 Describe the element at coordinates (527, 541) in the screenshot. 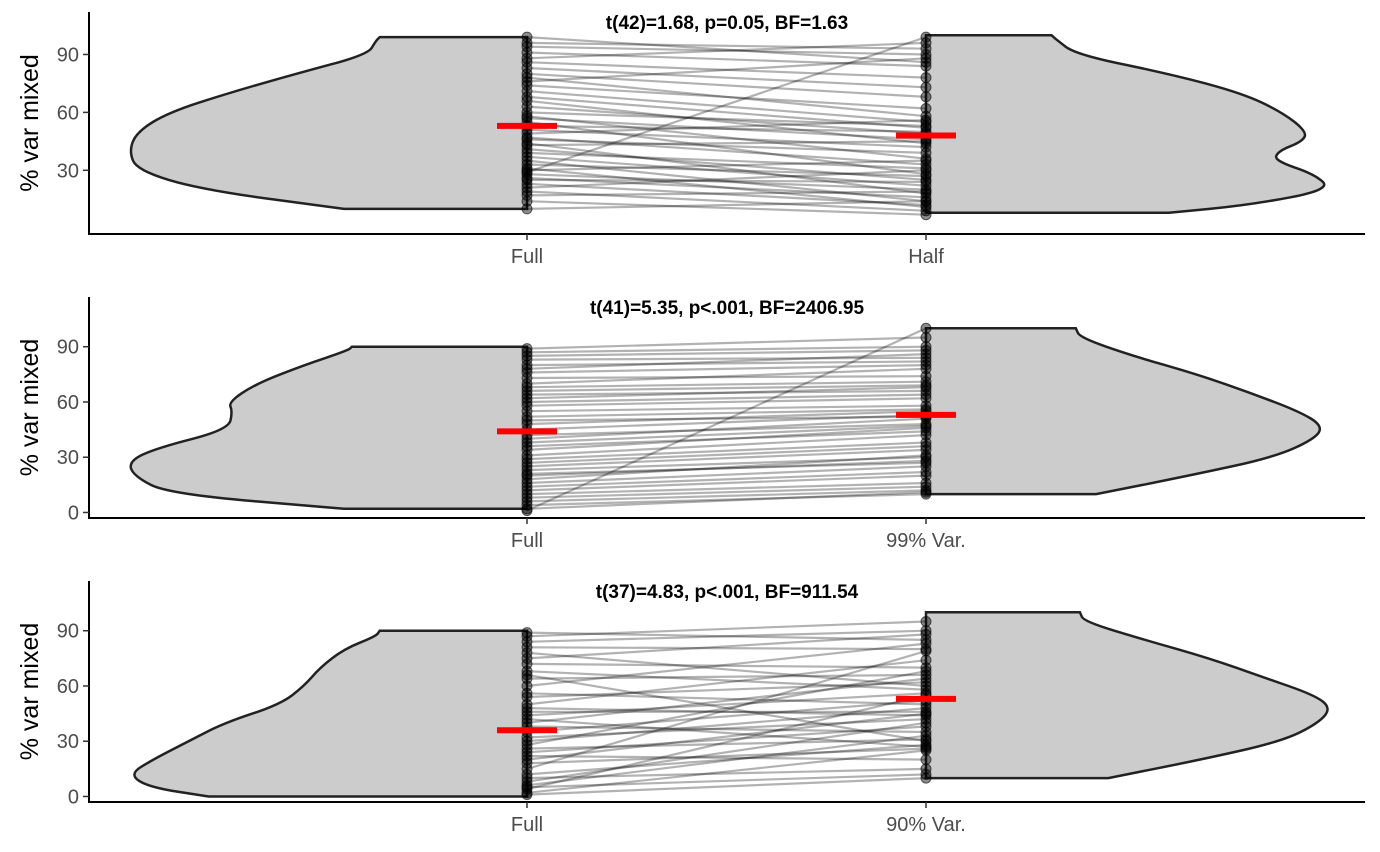

I see `x-tick-label: Full` at that location.